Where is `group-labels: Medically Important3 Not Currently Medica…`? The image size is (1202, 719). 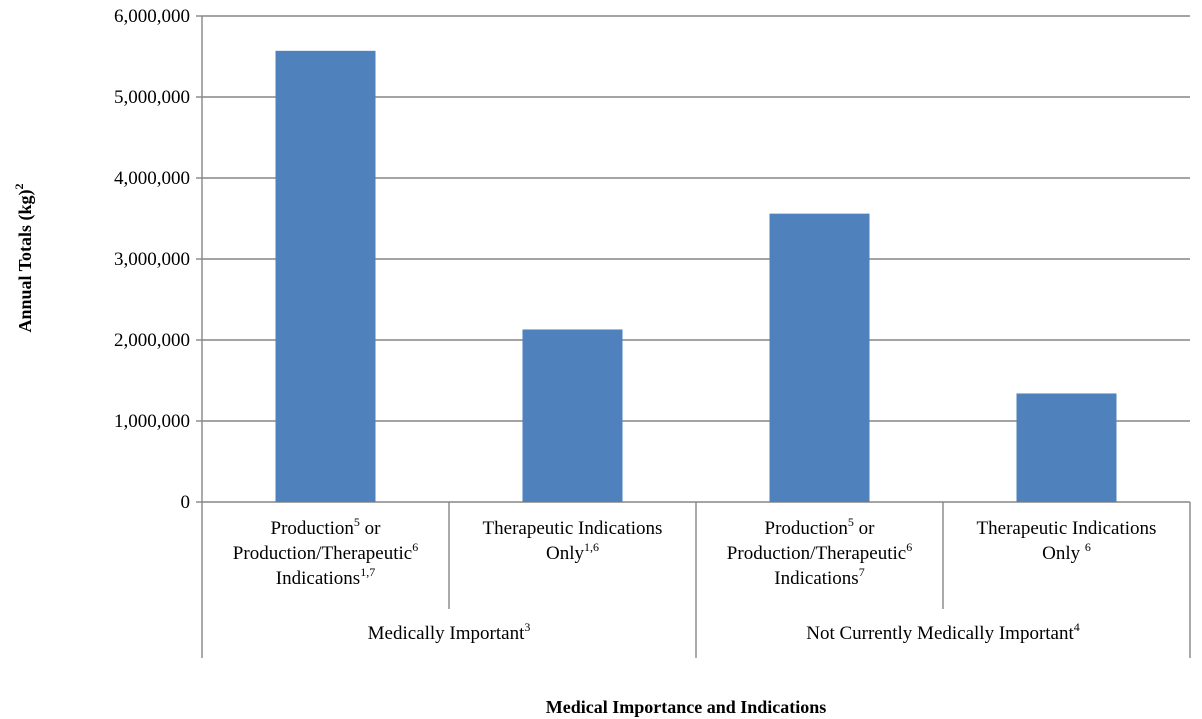 group-labels: Medically Important3 Not Currently Medica… is located at coordinates (724, 632).